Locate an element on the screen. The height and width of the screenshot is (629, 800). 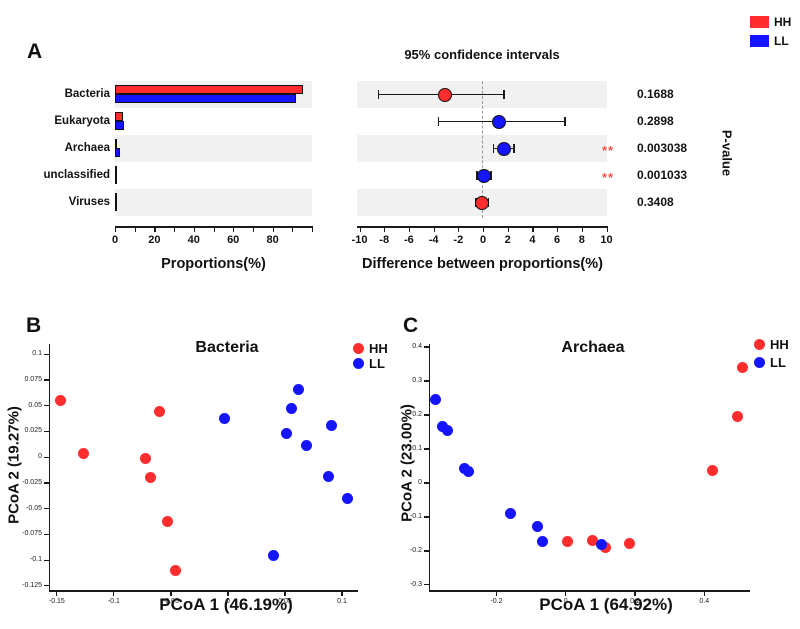
bar-axis-tick-label: 80 is located at coordinates (272, 240).